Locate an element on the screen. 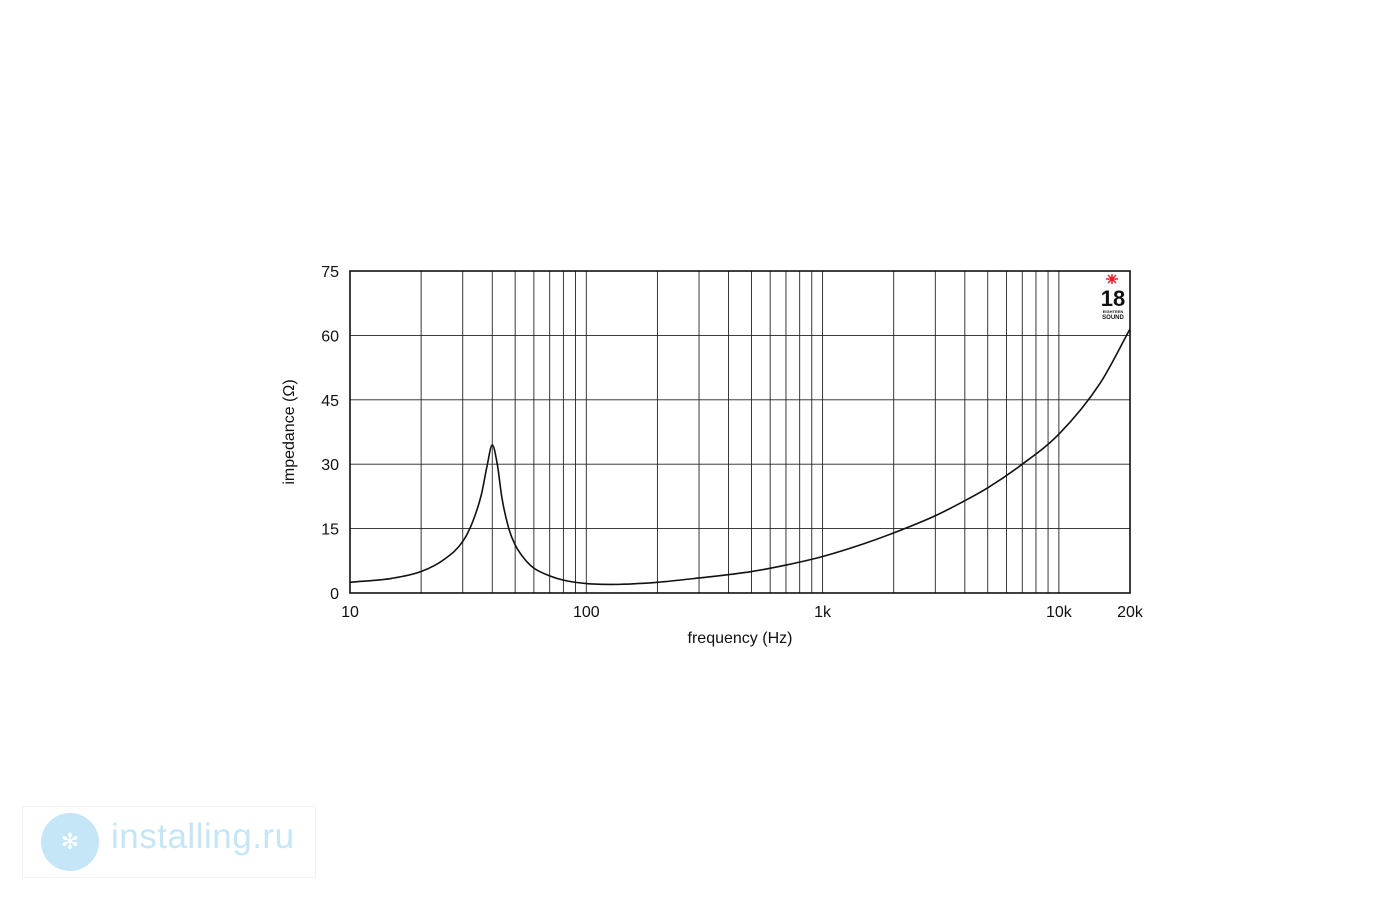  y-tick-label: 45 is located at coordinates (330, 401).